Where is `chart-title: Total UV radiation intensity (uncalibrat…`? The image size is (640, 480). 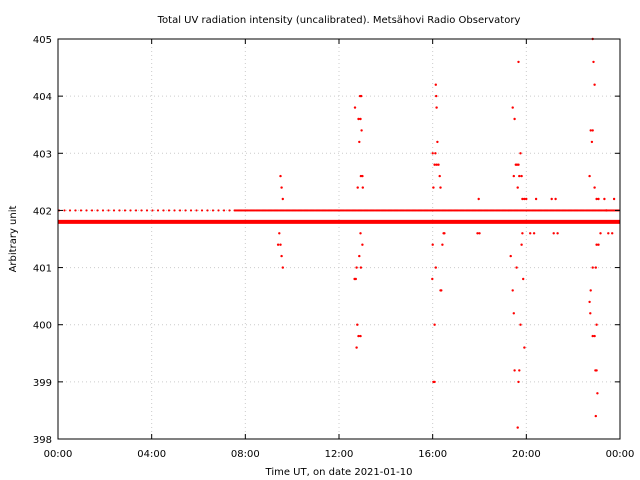 chart-title: Total UV radiation intensity (uncalibrat… is located at coordinates (339, 20).